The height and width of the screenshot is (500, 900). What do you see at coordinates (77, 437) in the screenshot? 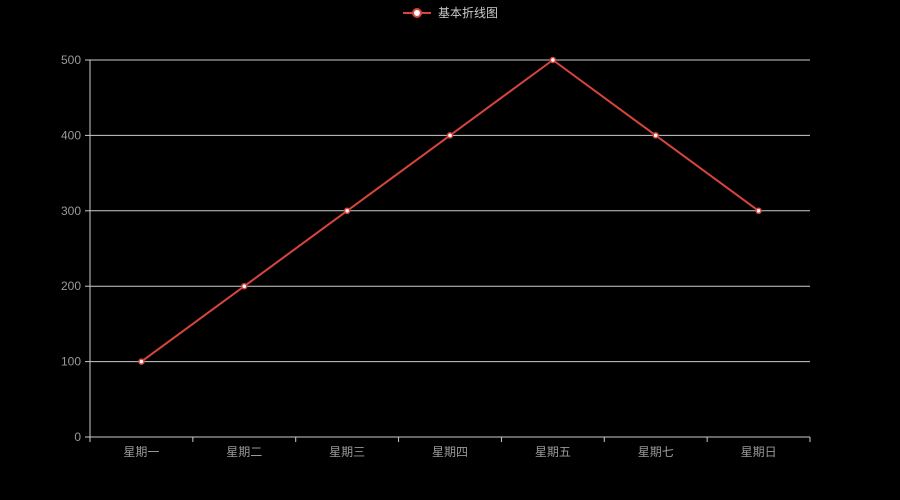
I see `y-axis-label: 0` at bounding box center [77, 437].